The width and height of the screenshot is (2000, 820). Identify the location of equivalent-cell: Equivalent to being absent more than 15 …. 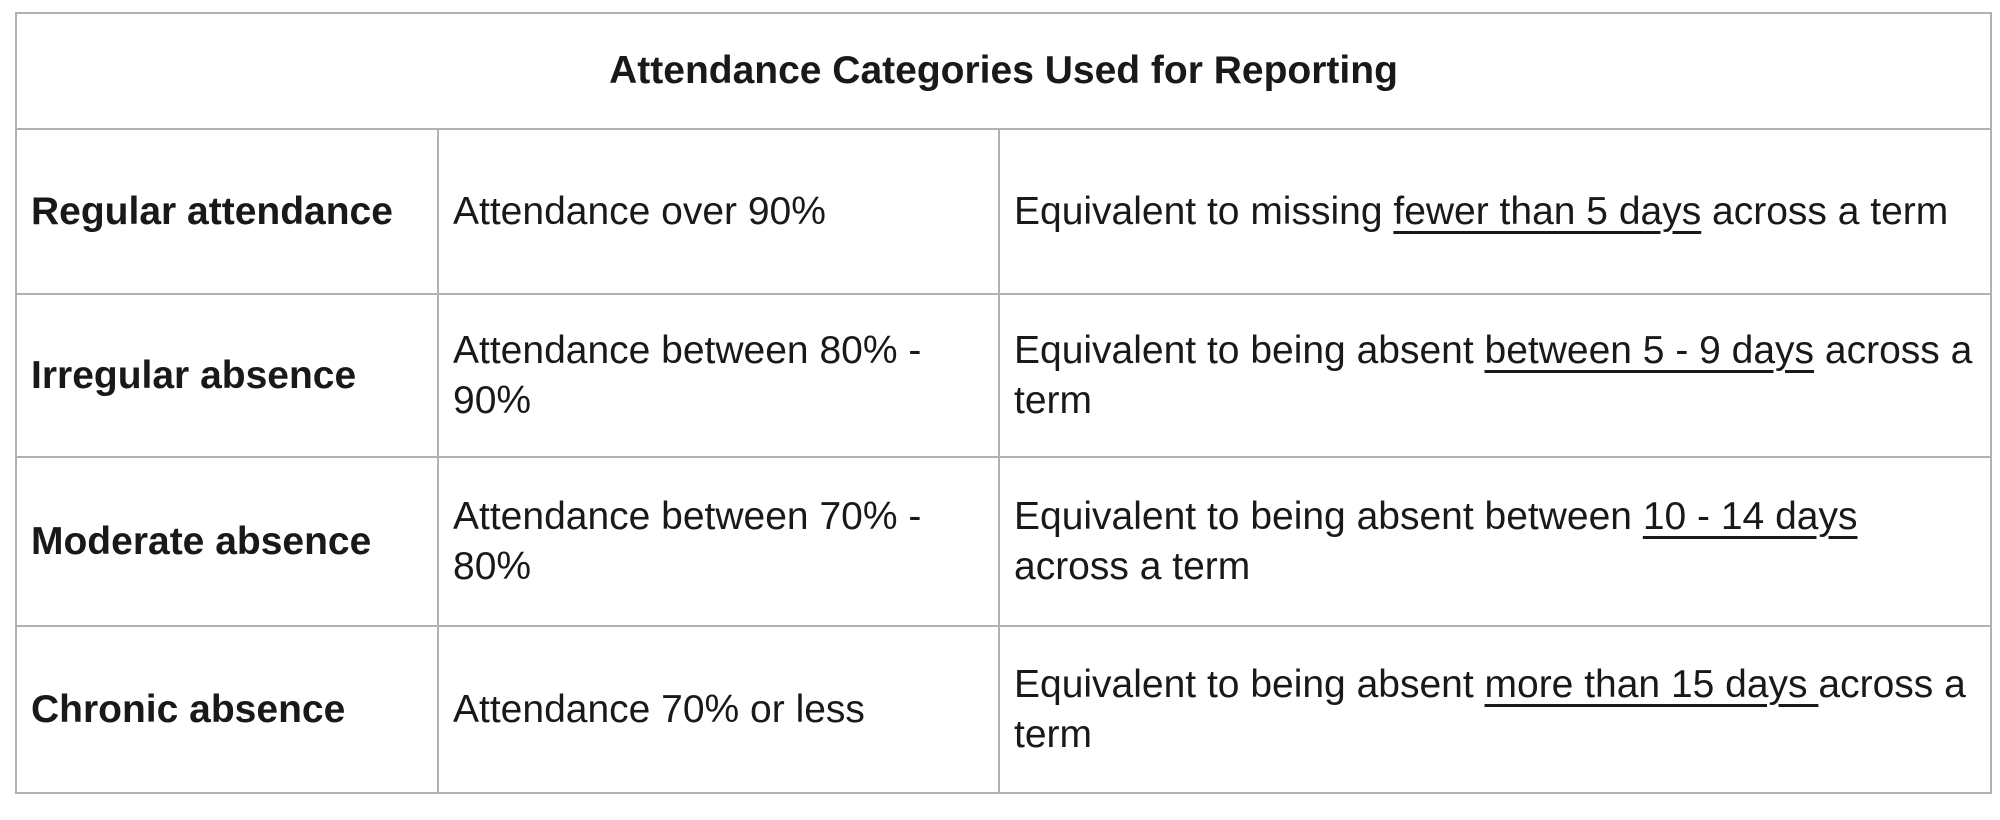
(1495, 709).